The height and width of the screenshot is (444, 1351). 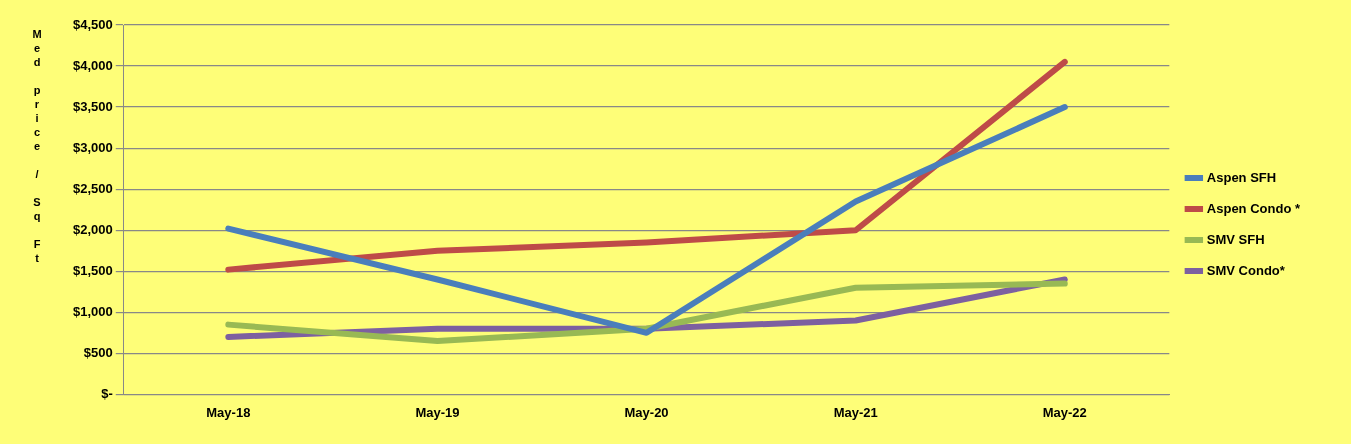 What do you see at coordinates (98, 352) in the screenshot?
I see `y-tick-label: $500` at bounding box center [98, 352].